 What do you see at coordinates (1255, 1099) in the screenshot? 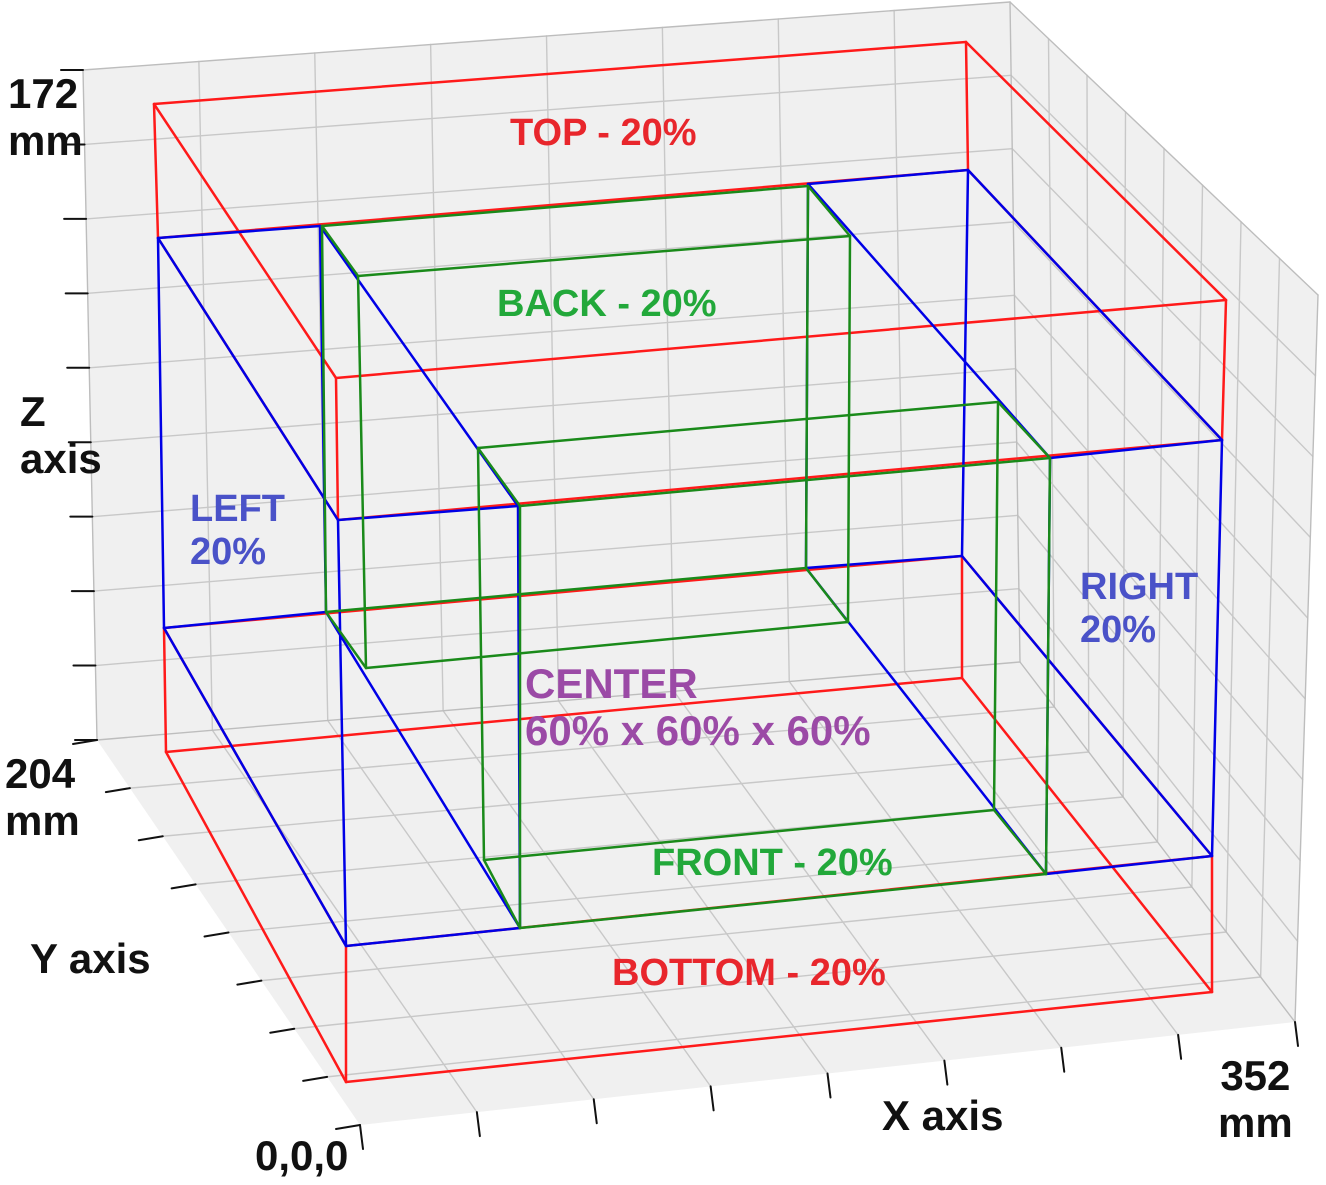
I see `x-axis-max-label: 352 mm` at bounding box center [1255, 1099].